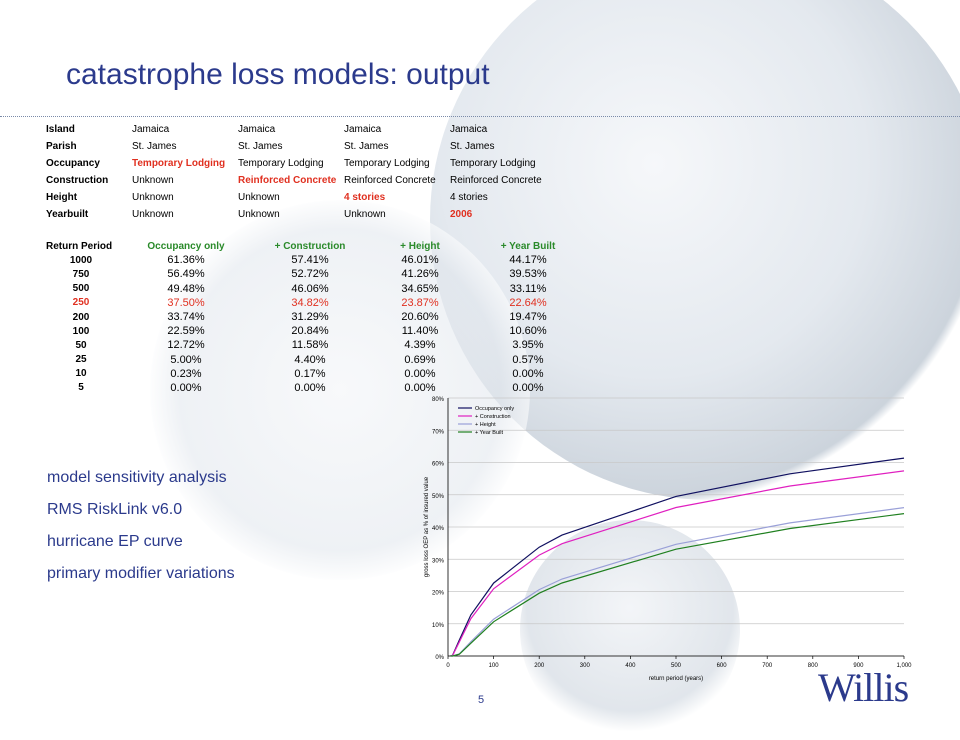 Image resolution: width=960 pixels, height=740 pixels. Describe the element at coordinates (79, 246) in the screenshot. I see `rp-header: Return Period` at that location.